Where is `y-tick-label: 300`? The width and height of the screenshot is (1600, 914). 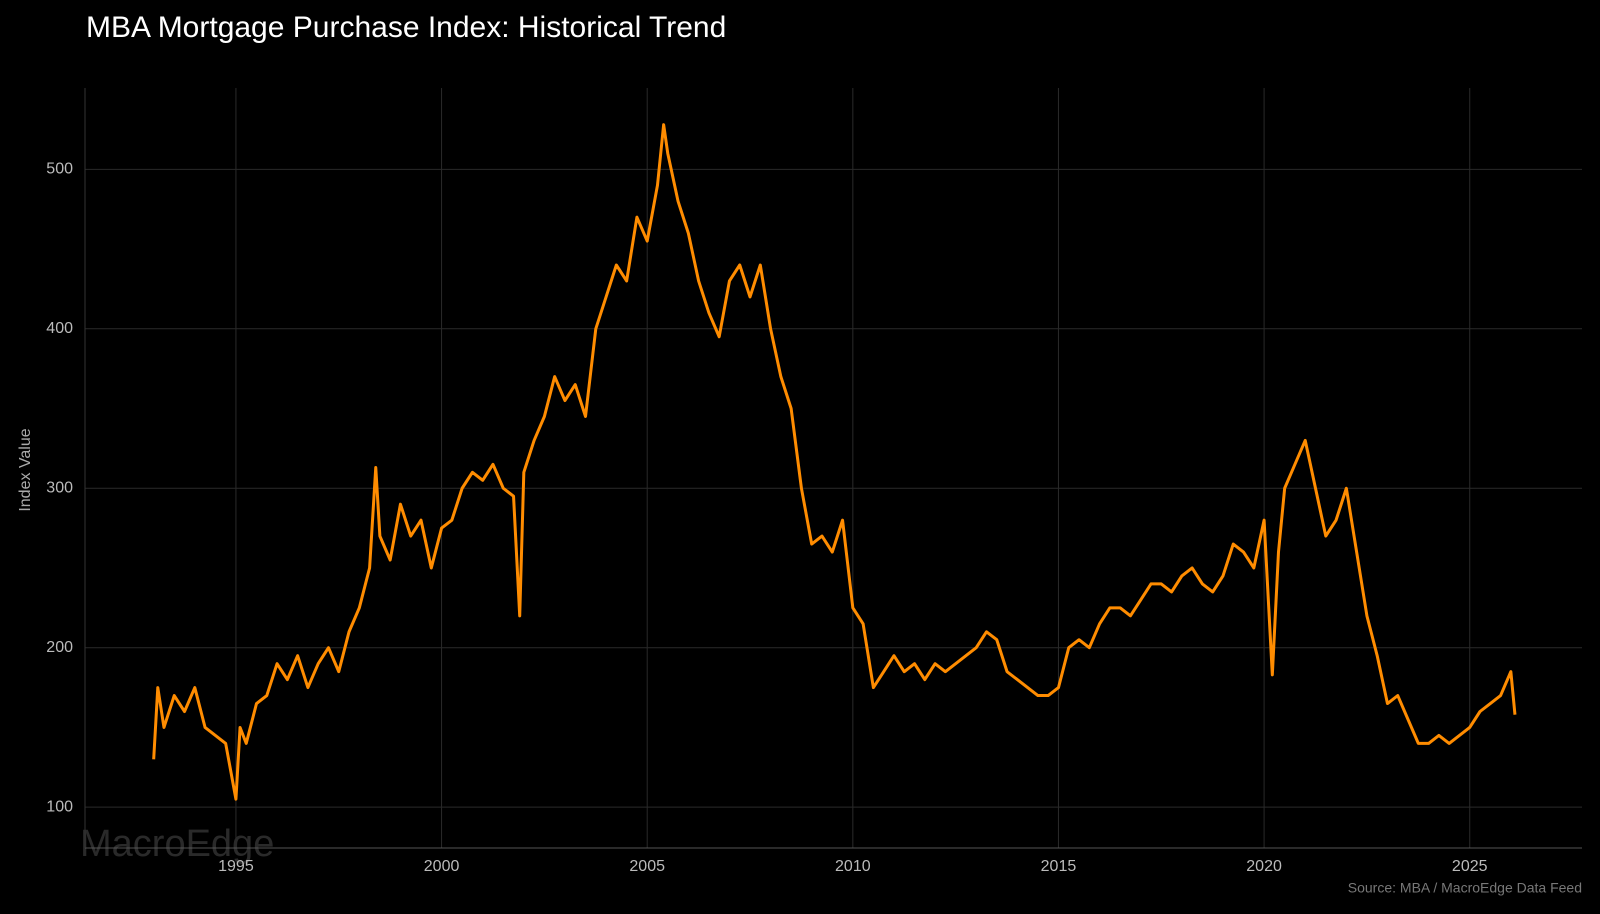
y-tick-label: 300 is located at coordinates (59, 487).